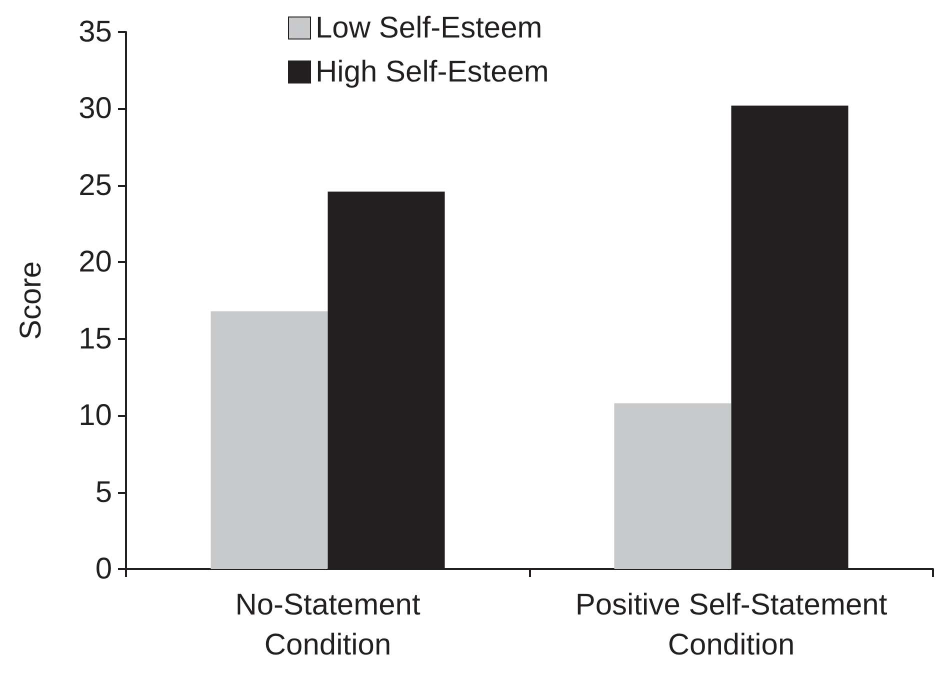 This screenshot has width=951, height=674. What do you see at coordinates (103, 569) in the screenshot?
I see `y-tick-label: 0` at bounding box center [103, 569].